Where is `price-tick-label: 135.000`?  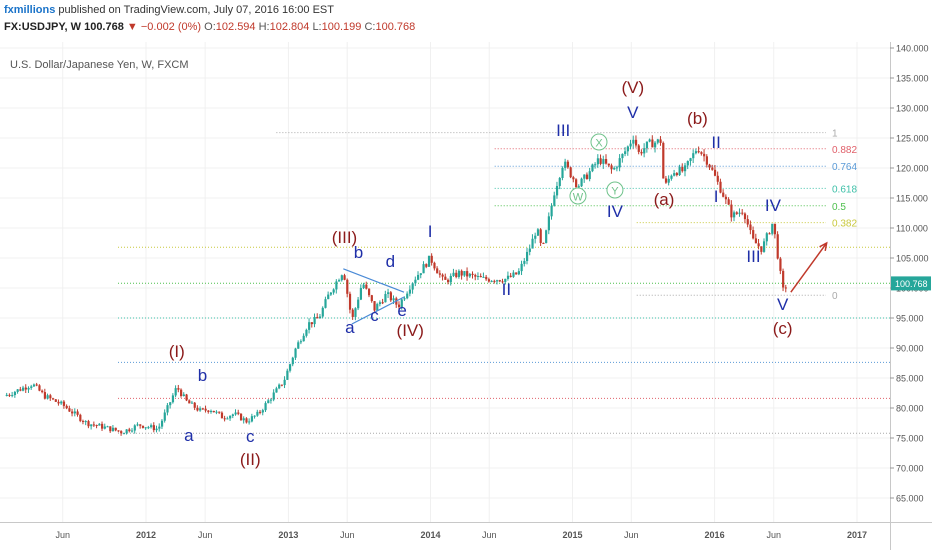 price-tick-label: 135.000 is located at coordinates (912, 79).